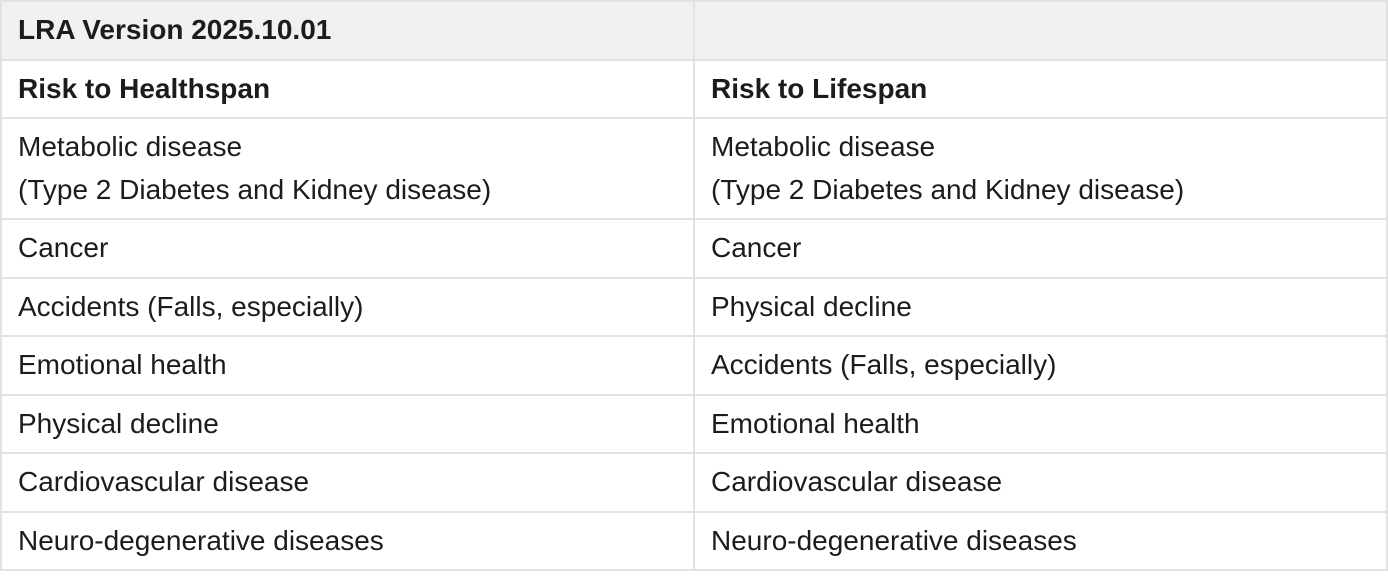  Describe the element at coordinates (1040, 541) in the screenshot. I see `cell-lifespan: Neuro-degenerative diseases` at that location.